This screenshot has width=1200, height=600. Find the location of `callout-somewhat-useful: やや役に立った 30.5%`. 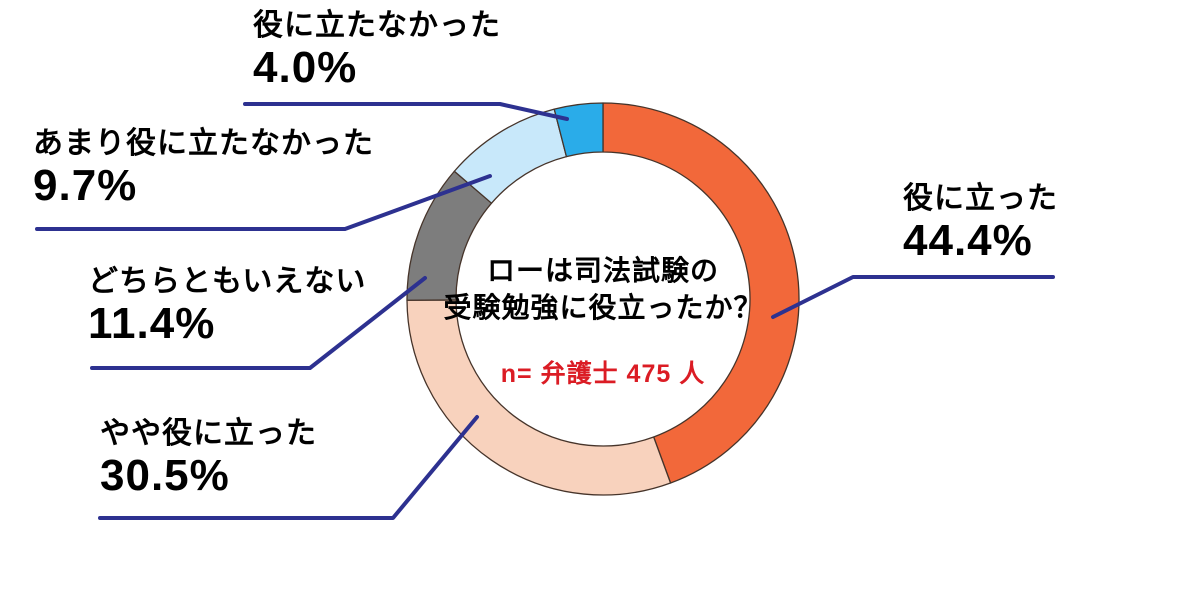

callout-somewhat-useful: やや役に立った 30.5% is located at coordinates (208, 458).